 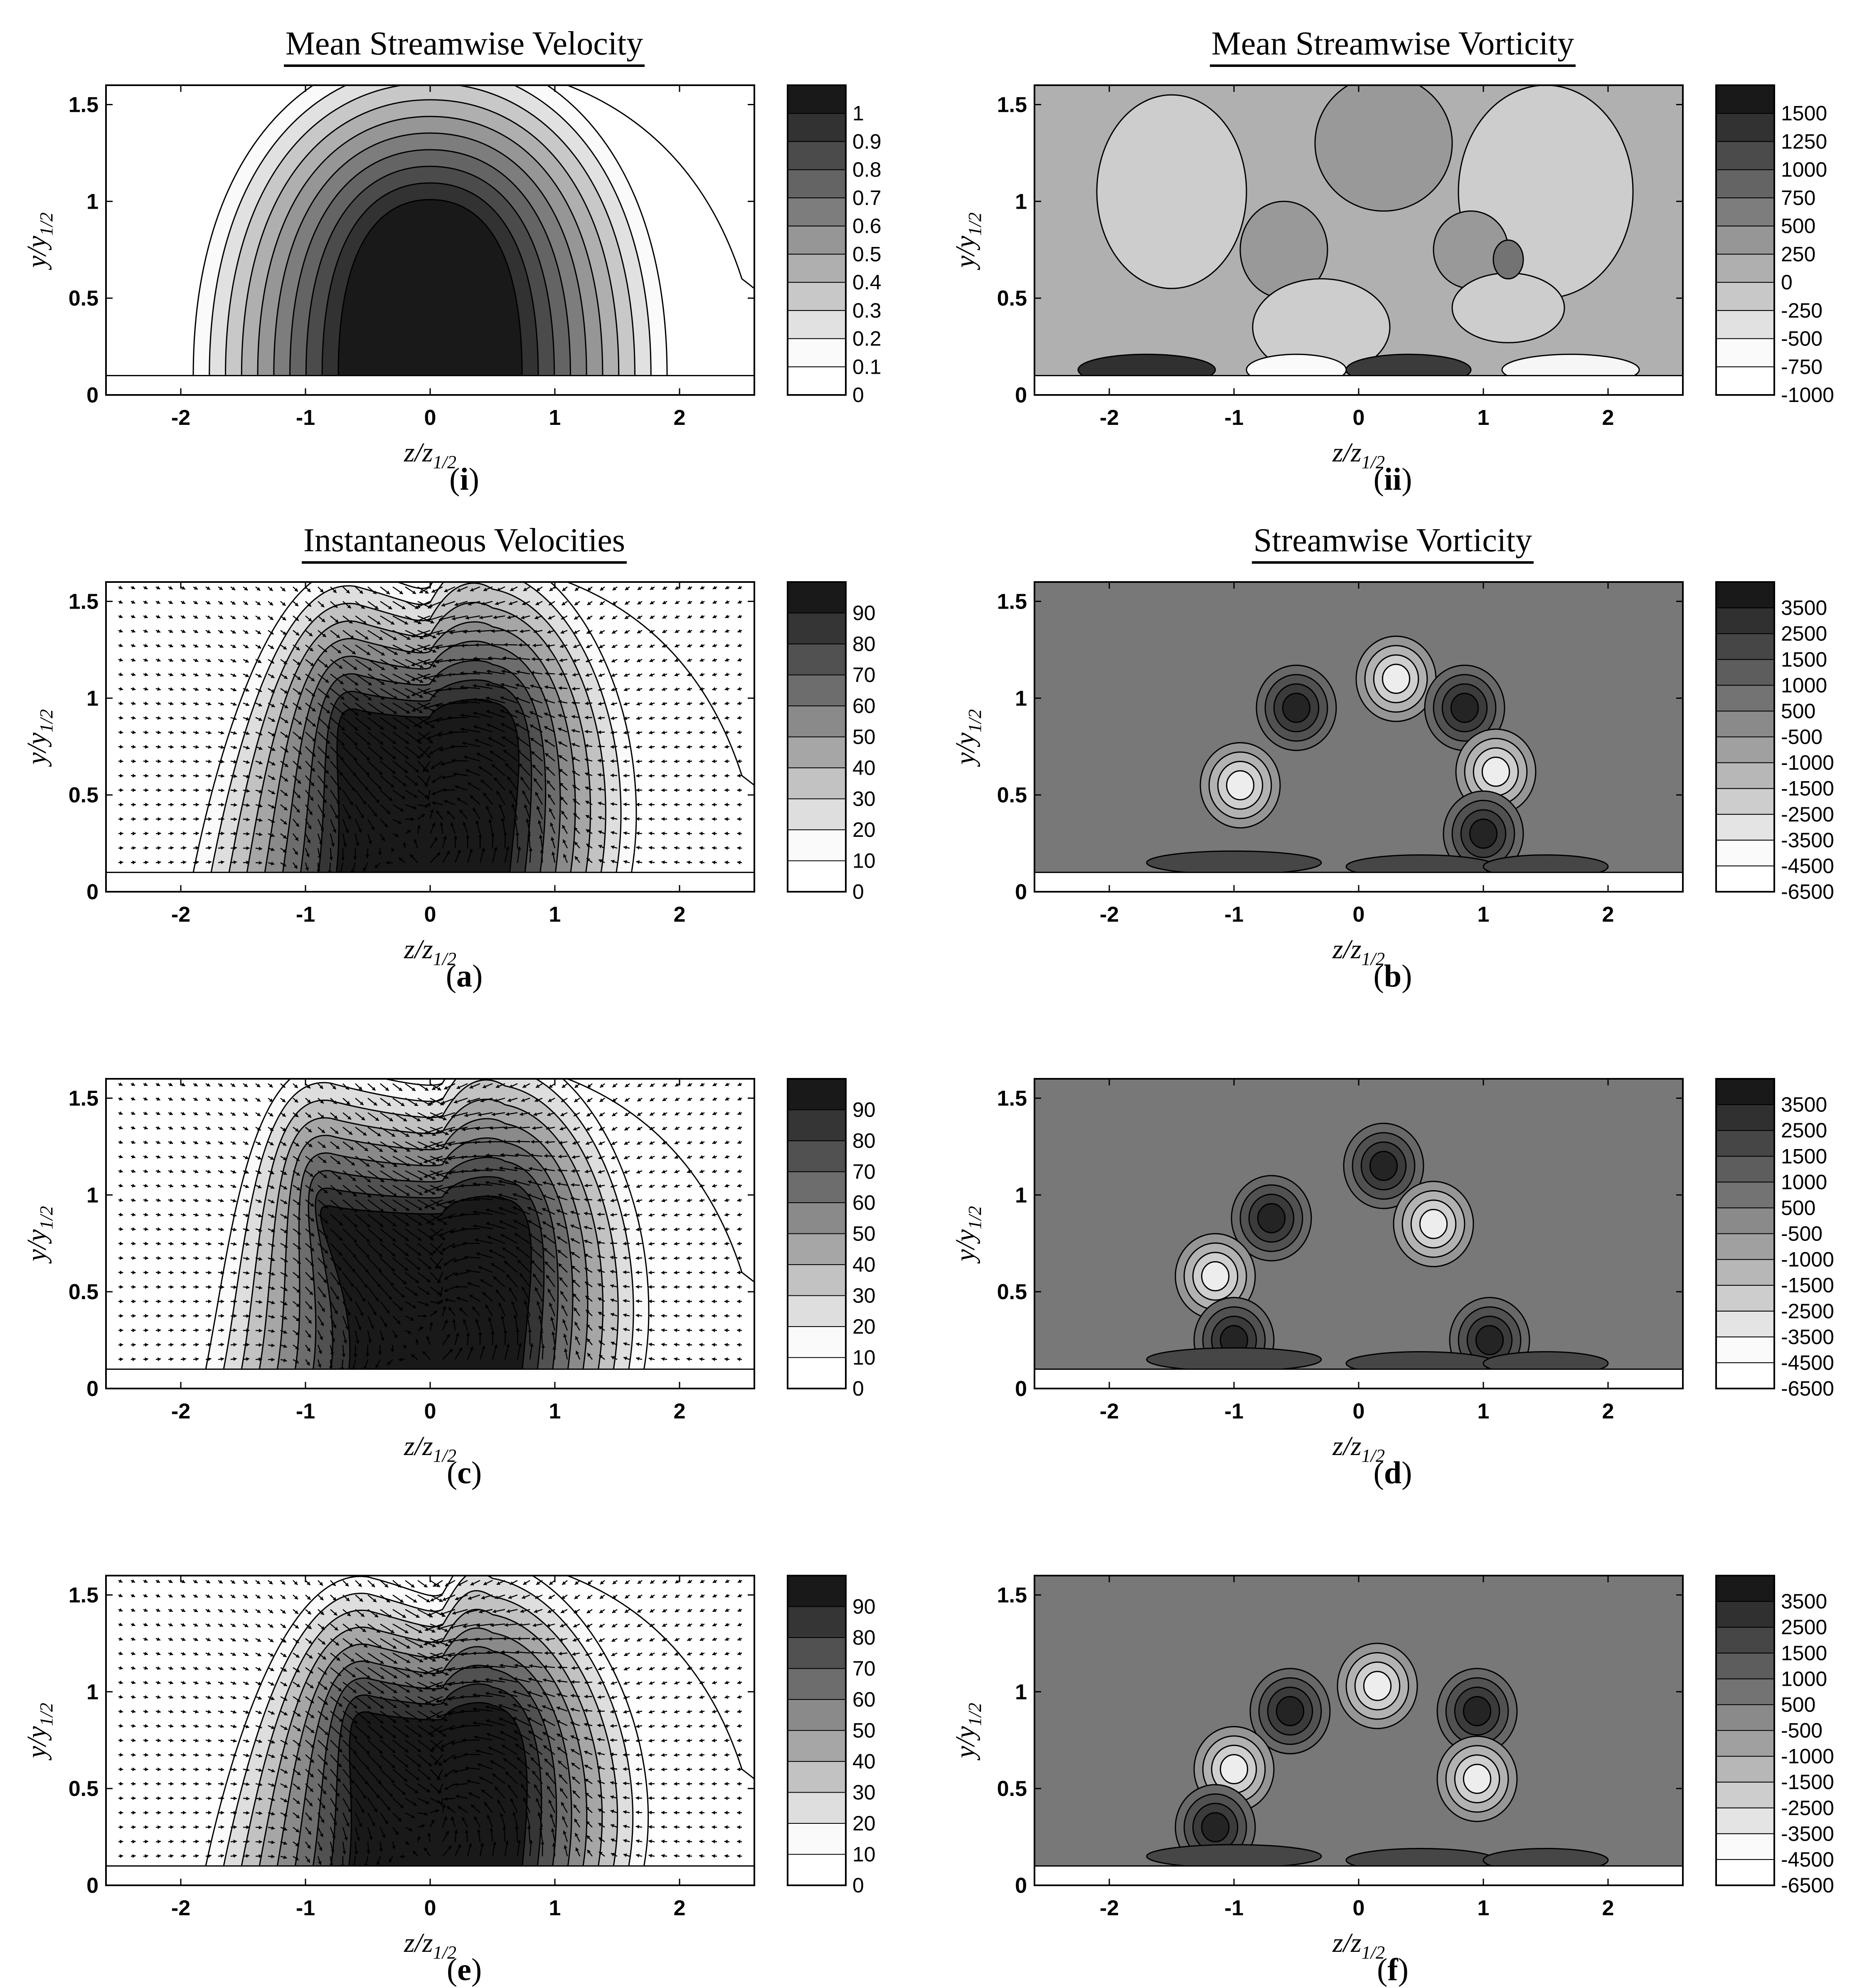 What do you see at coordinates (1804, 607) in the screenshot?
I see `colorbar-label: 3500` at bounding box center [1804, 607].